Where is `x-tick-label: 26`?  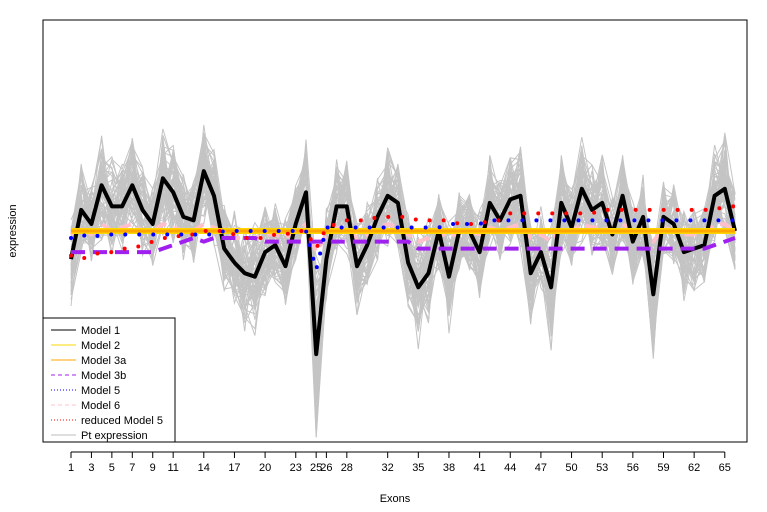
x-tick-label: 26 is located at coordinates (326, 468).